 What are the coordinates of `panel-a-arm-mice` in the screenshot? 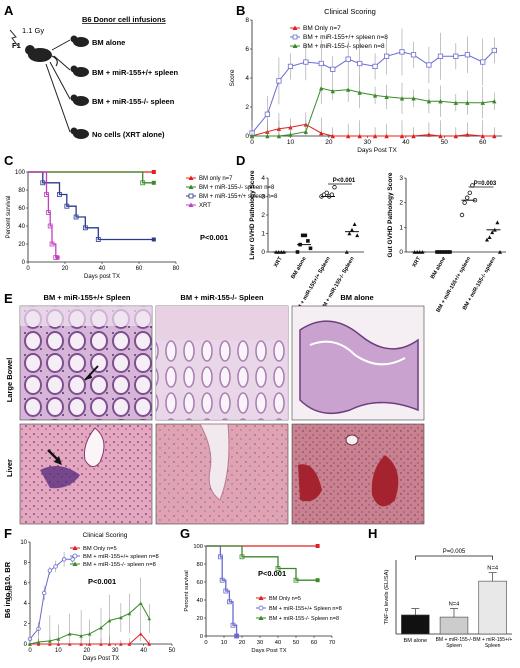 It's located at (79, 87).